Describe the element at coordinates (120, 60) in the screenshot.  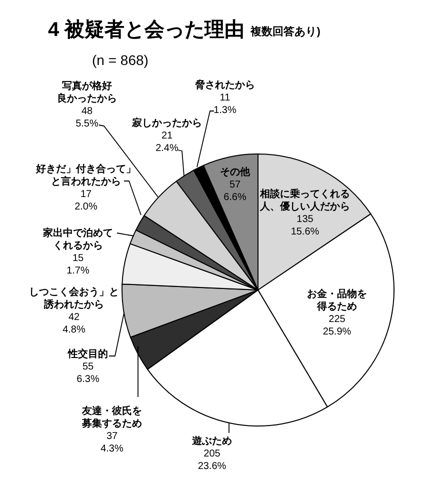
I see `annotation: (n = 868)` at that location.